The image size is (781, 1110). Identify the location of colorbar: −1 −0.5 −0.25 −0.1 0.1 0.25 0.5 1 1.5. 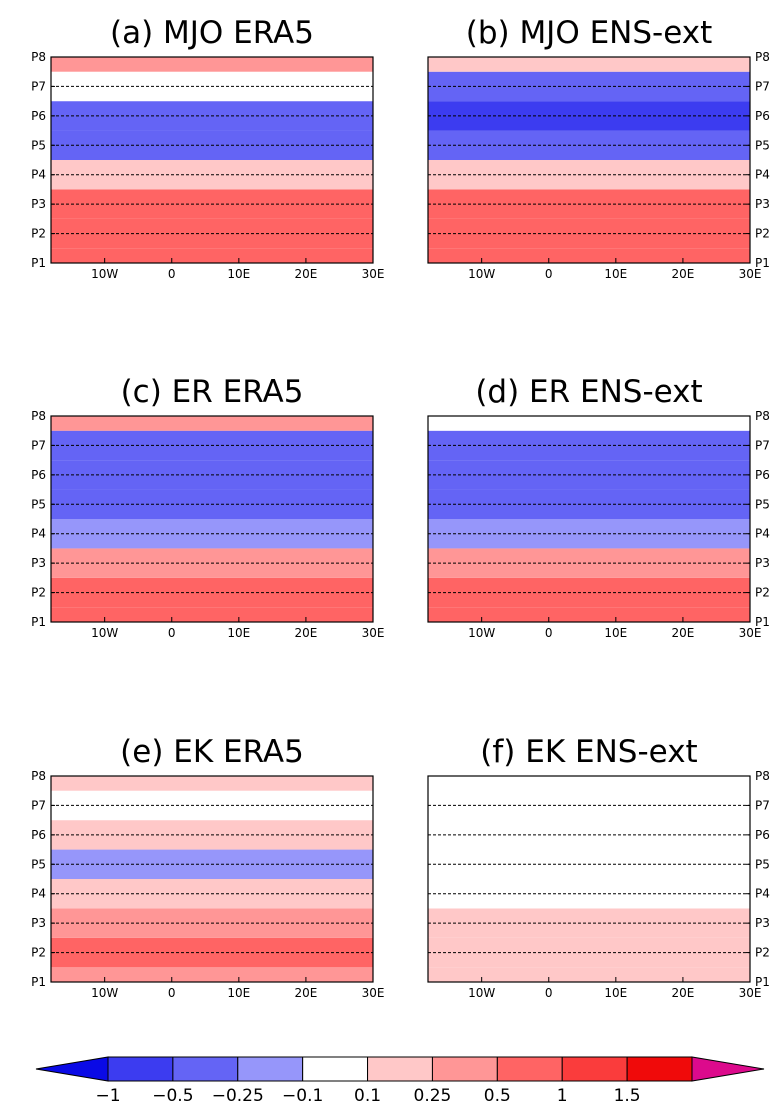
(400, 1081).